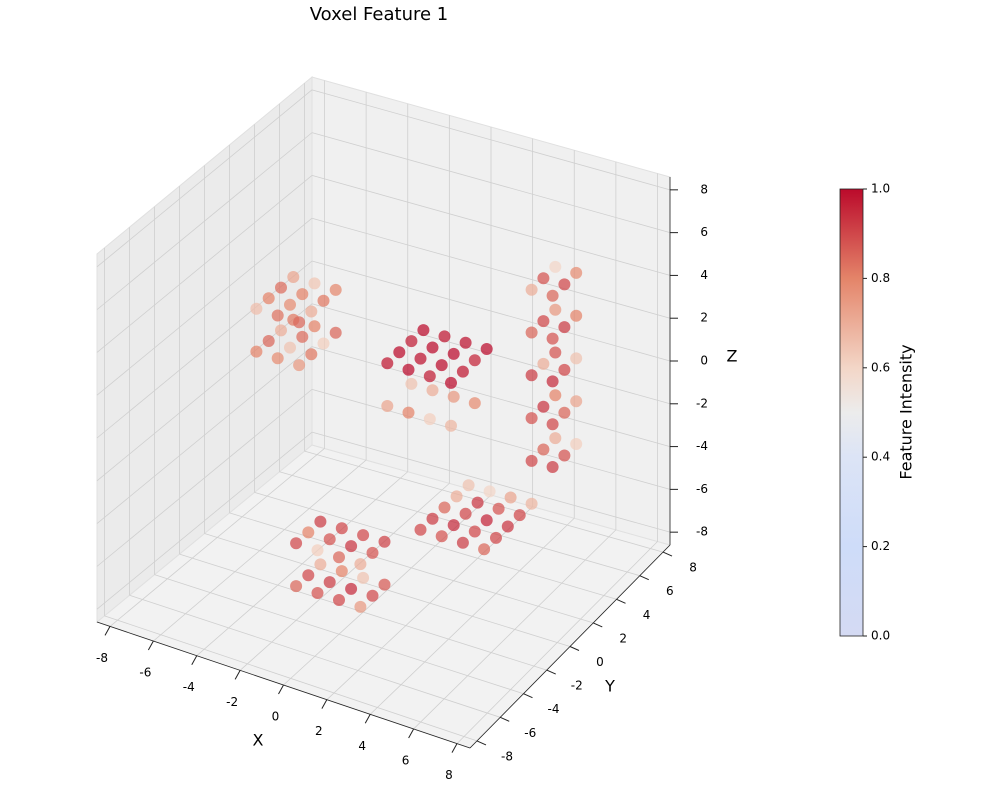 This screenshot has width=1000, height=804. Describe the element at coordinates (704, 275) in the screenshot. I see `z-tick-label: 4` at that location.